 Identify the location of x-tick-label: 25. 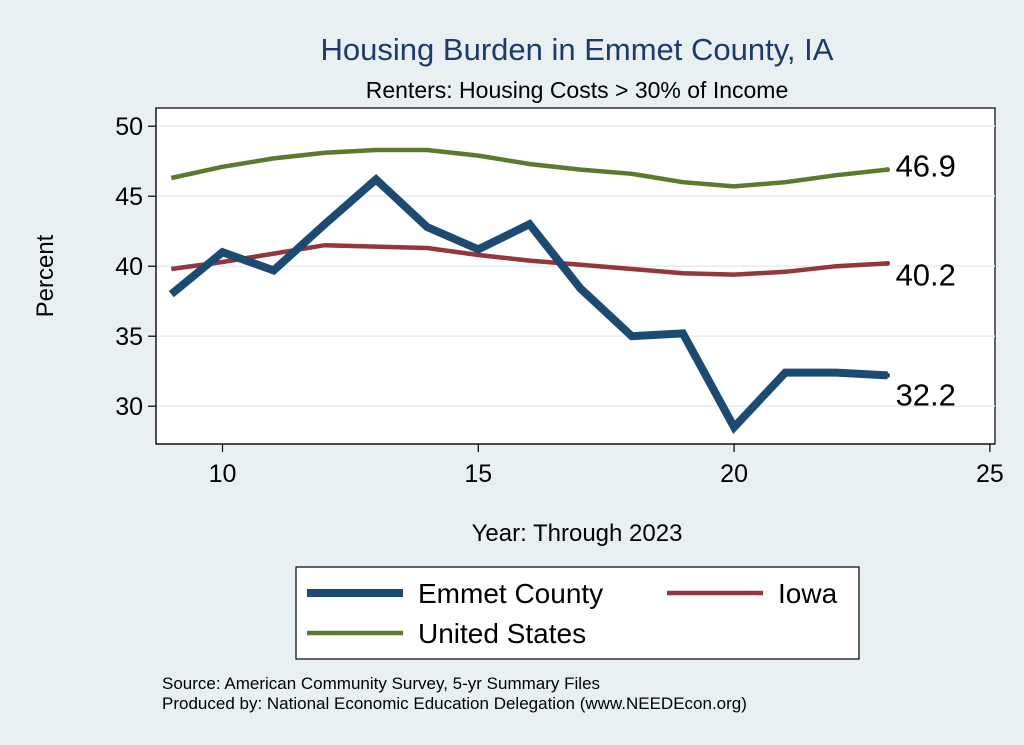
(990, 474).